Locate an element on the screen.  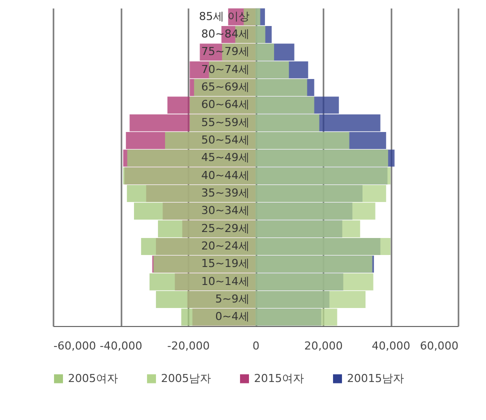
x-tick-label: -20,000 is located at coordinates (188, 346).